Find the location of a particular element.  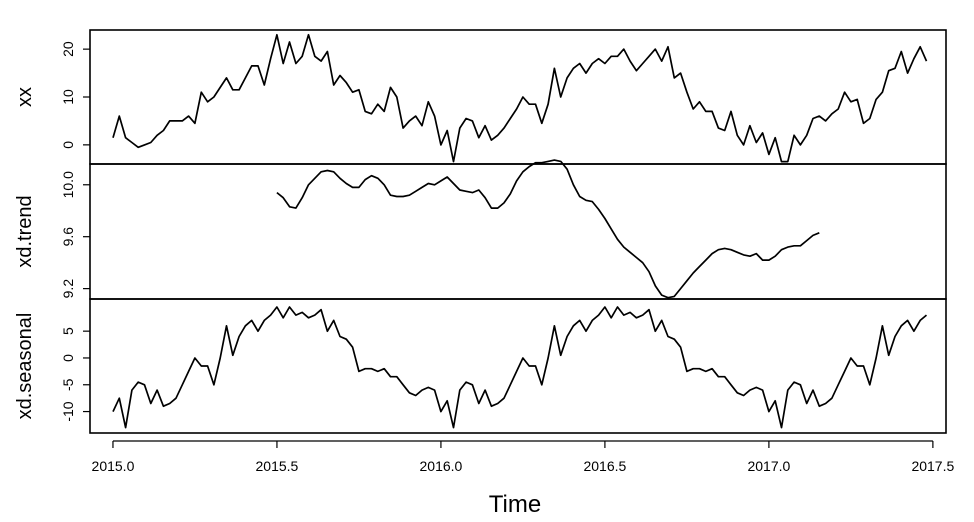

panel-xx-ytick-label: 20 is located at coordinates (68, 49).